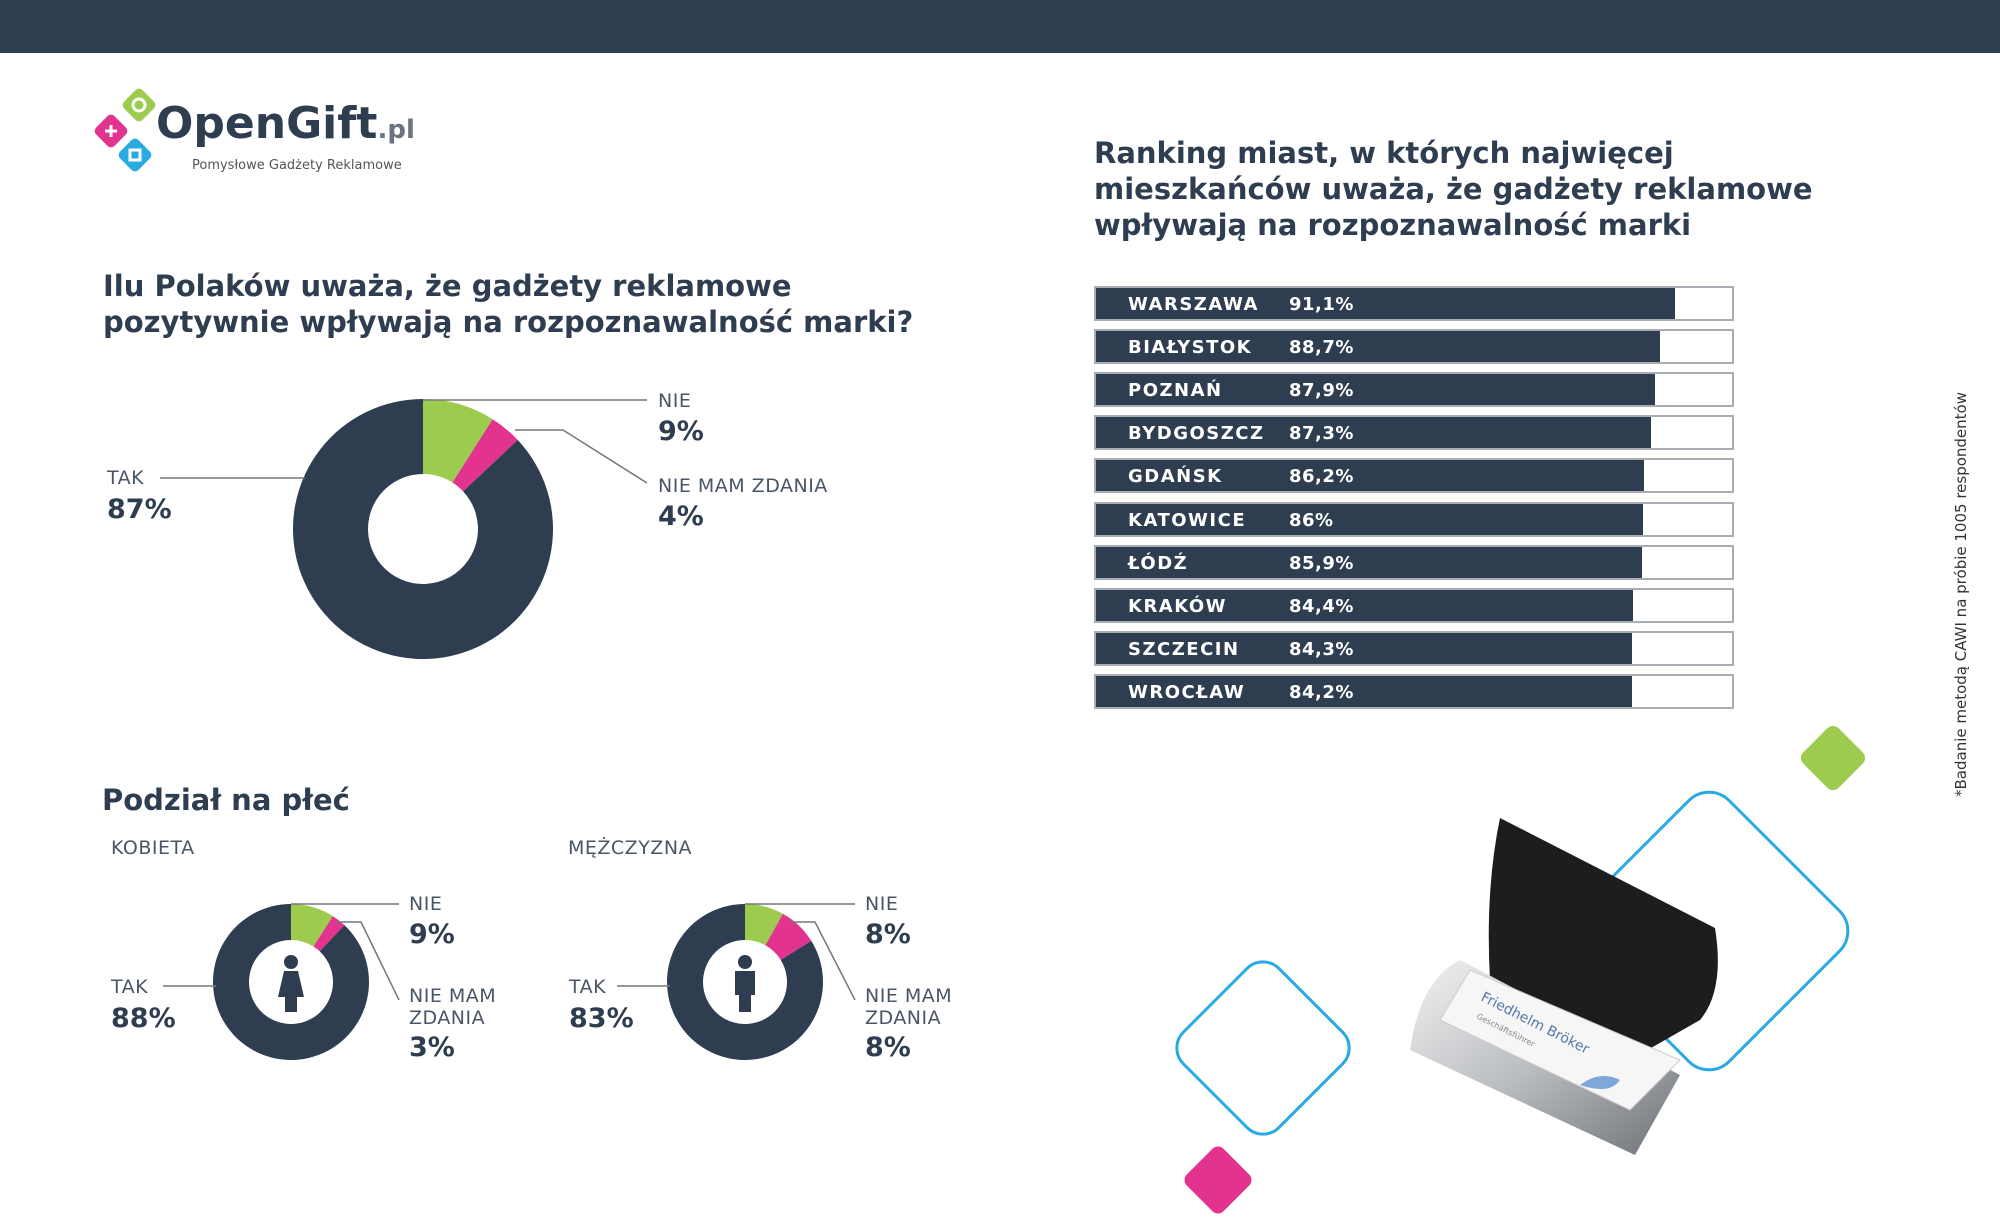 The width and height of the screenshot is (2000, 1217). What do you see at coordinates (1184, 649) in the screenshot?
I see `ranking-city: SZCZECIN` at bounding box center [1184, 649].